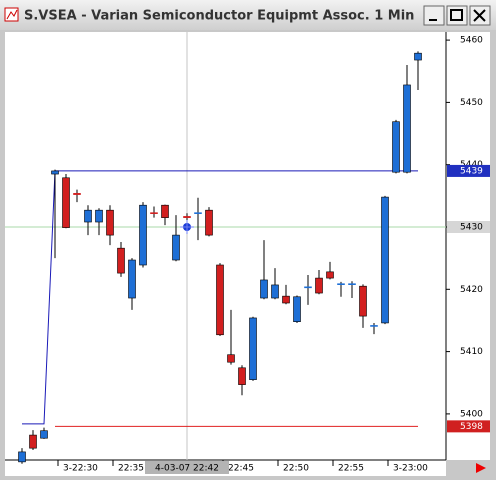 The height and width of the screenshot is (480, 496). I want to click on x-tick-label: 22:55, so click(351, 469).